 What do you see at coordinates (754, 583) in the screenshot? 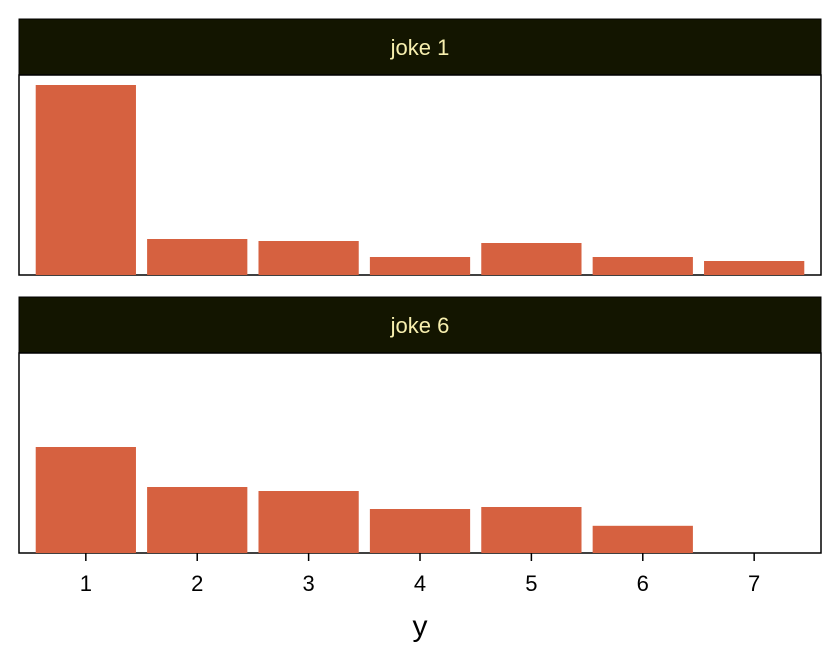
I see `x-tick-label-7: 7` at bounding box center [754, 583].